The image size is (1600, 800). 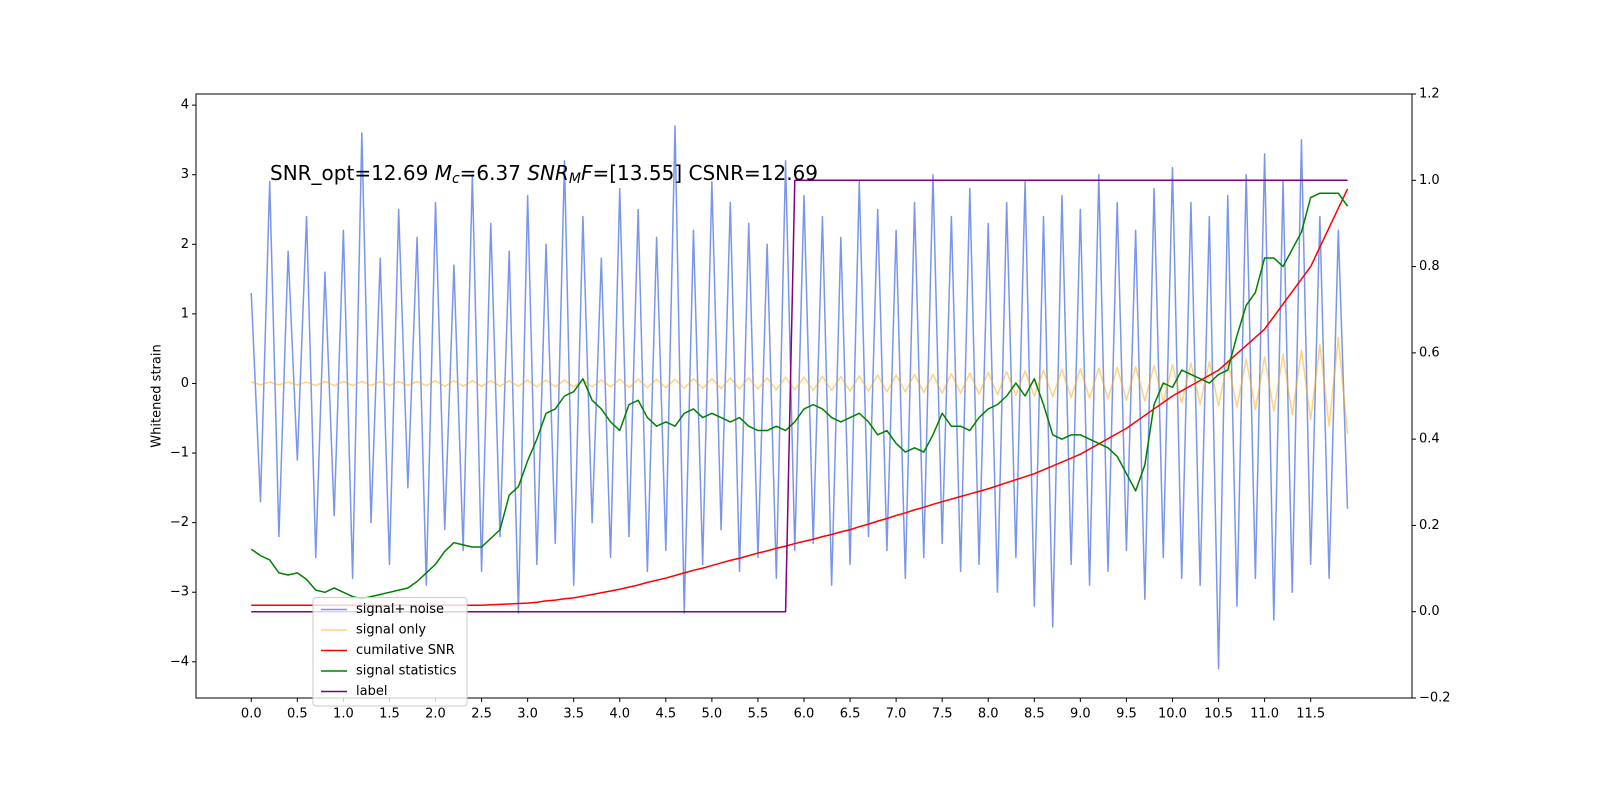 I want to click on x-tick-label: 8.0, so click(x=988, y=714).